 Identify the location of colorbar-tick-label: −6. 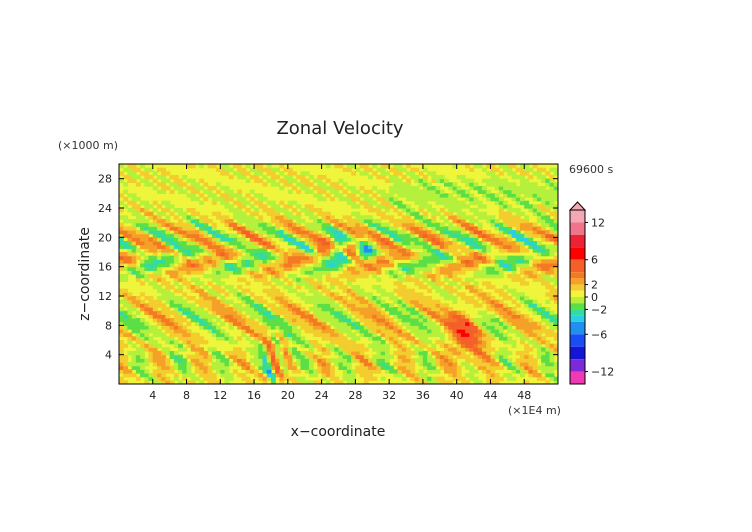
(599, 334).